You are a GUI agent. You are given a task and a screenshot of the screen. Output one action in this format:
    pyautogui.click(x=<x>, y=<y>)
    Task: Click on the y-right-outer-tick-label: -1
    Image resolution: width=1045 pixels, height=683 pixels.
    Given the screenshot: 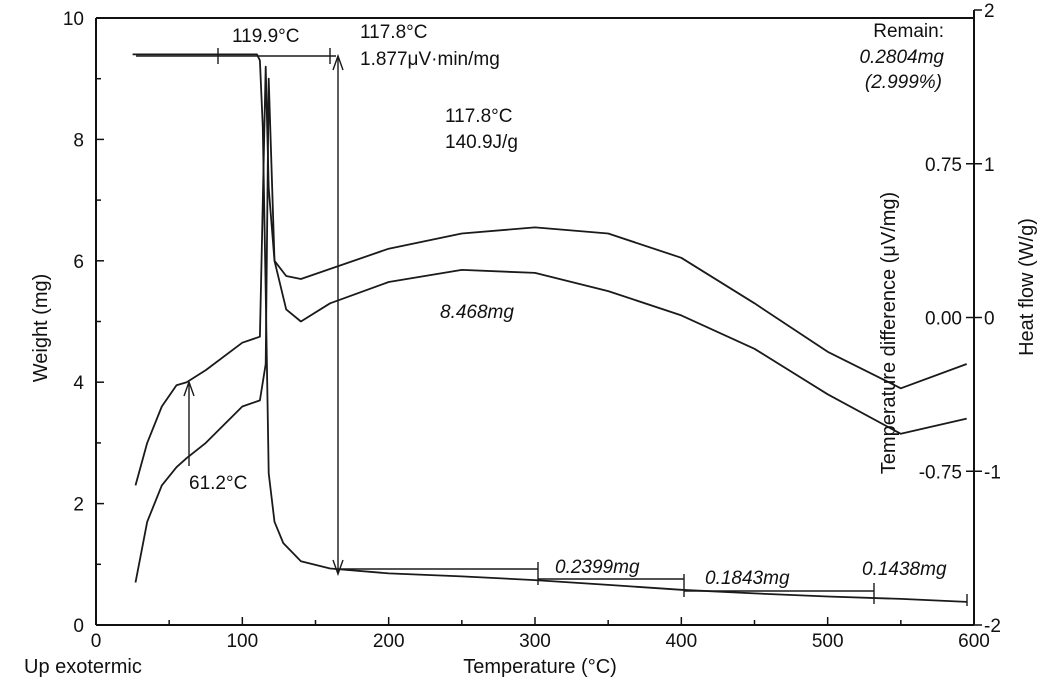 What is the action you would take?
    pyautogui.click(x=992, y=472)
    